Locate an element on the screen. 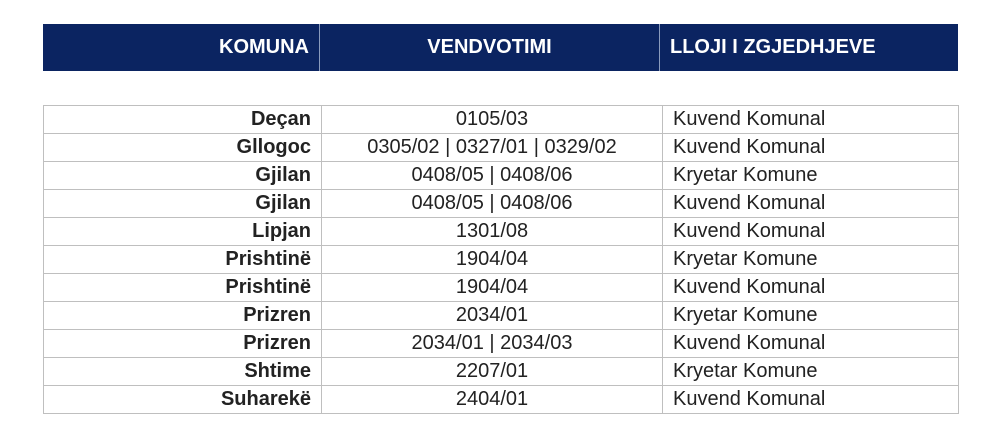 The image size is (1000, 432). table-row: Prishtinë 1904/04 Kuvend Komunal is located at coordinates (501, 287).